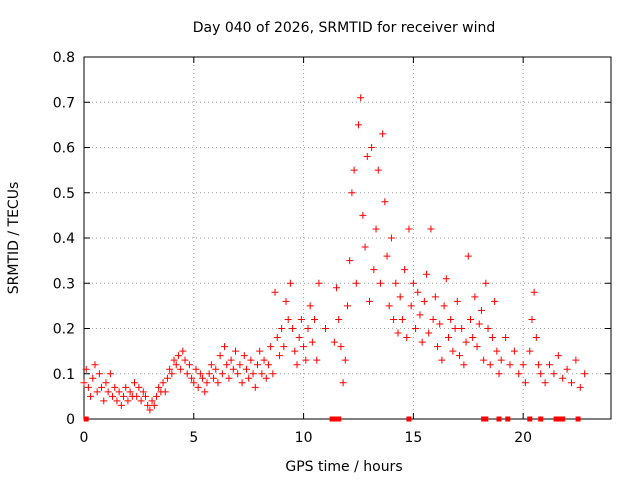 This screenshot has width=640, height=480. What do you see at coordinates (304, 438) in the screenshot?
I see `x-tick-label: 10` at bounding box center [304, 438].